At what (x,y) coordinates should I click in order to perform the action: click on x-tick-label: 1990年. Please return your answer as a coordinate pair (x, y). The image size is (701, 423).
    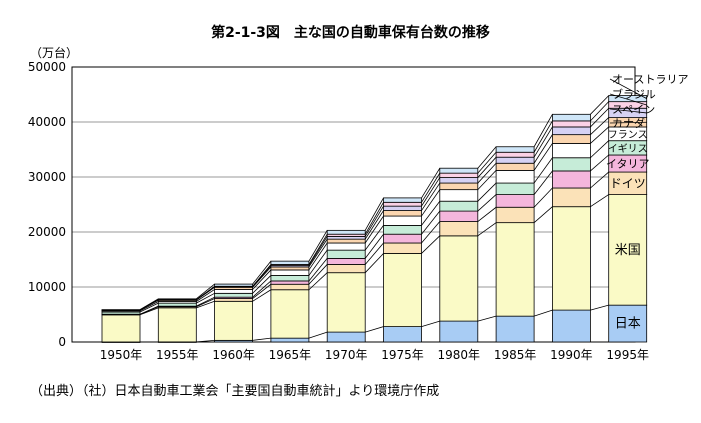
    Looking at the image, I should click on (571, 355).